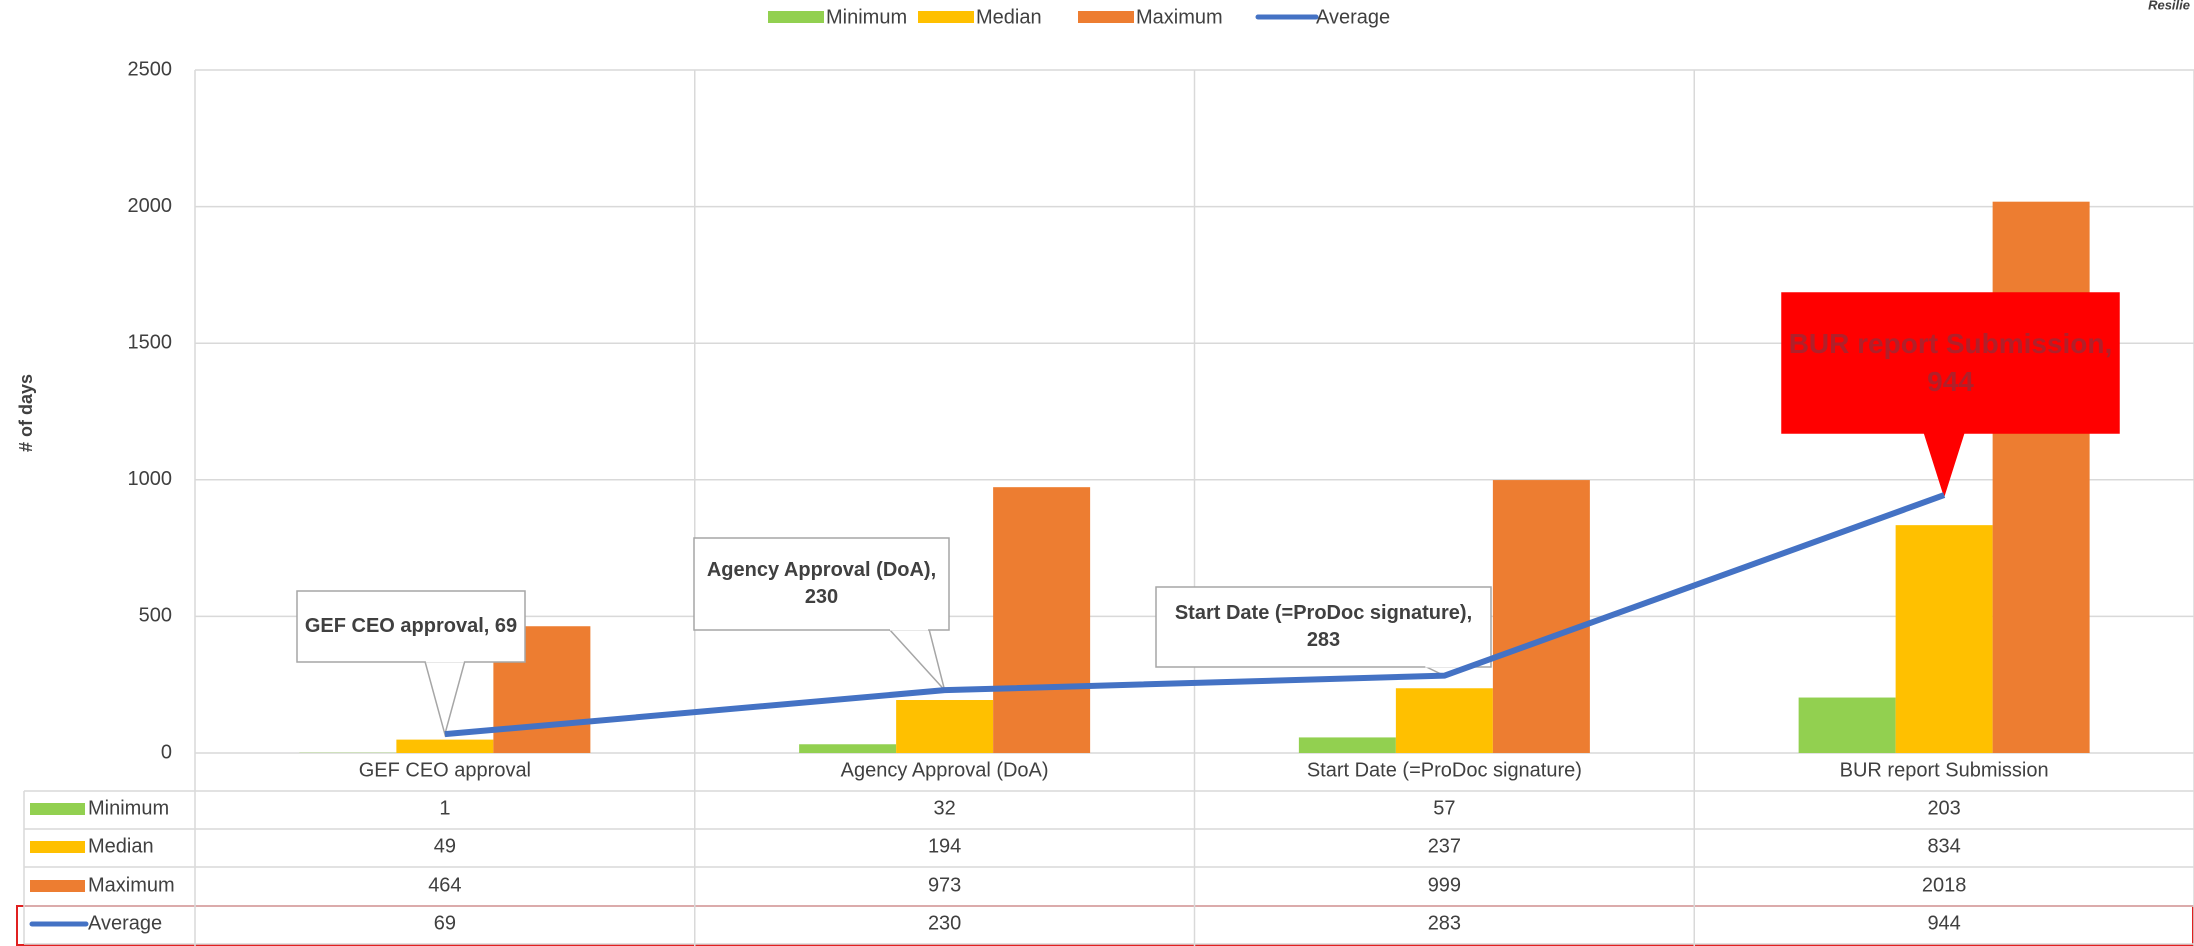 The height and width of the screenshot is (946, 2194). I want to click on table-cell: 944, so click(1943, 923).